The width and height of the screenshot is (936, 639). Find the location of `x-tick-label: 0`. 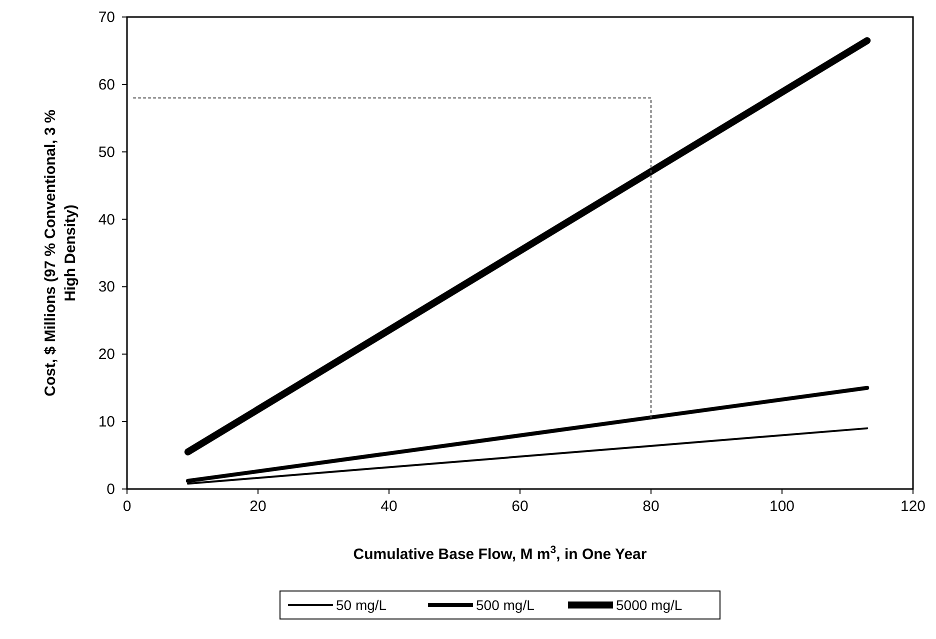

x-tick-label: 0 is located at coordinates (127, 506).